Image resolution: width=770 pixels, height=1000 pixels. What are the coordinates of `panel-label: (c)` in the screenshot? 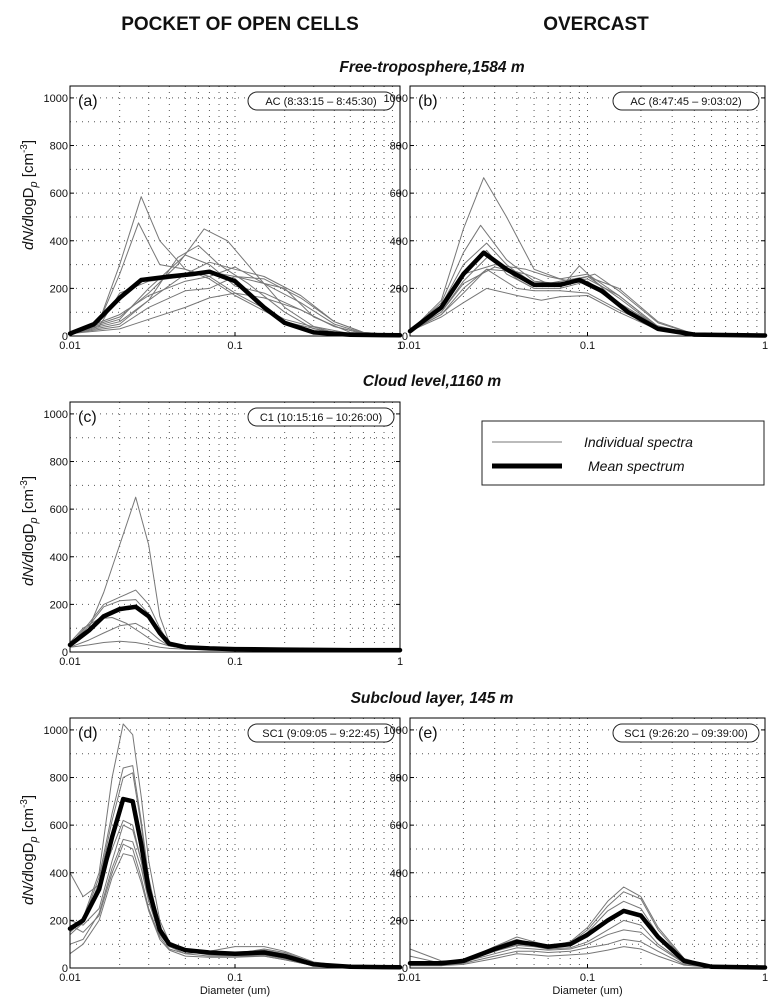 It's located at (87, 417).